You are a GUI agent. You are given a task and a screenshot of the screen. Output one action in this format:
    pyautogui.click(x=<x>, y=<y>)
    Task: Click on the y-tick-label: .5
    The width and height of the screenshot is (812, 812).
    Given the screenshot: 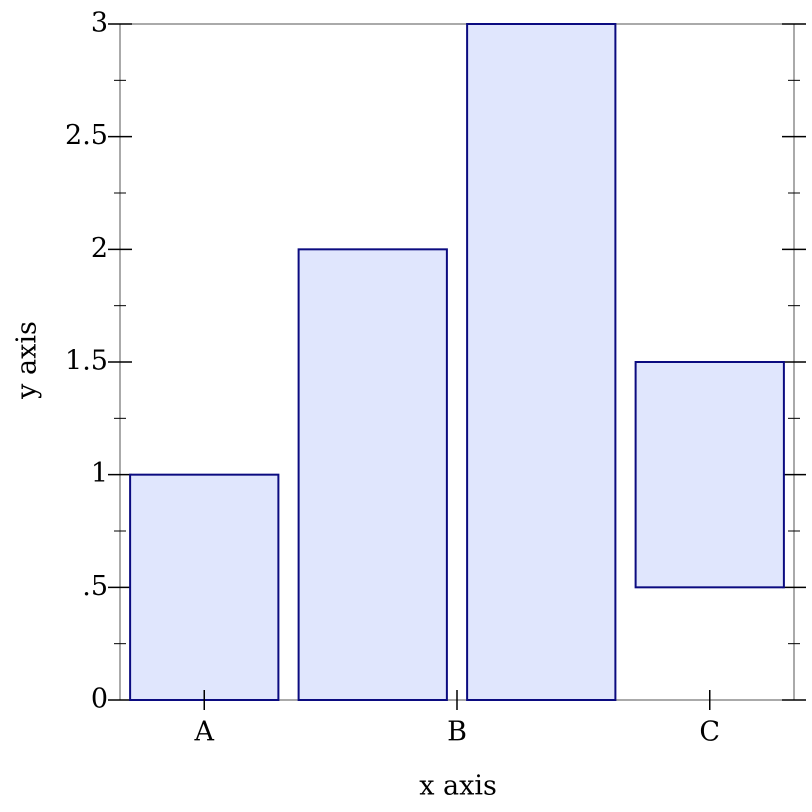 What is the action you would take?
    pyautogui.click(x=95, y=586)
    